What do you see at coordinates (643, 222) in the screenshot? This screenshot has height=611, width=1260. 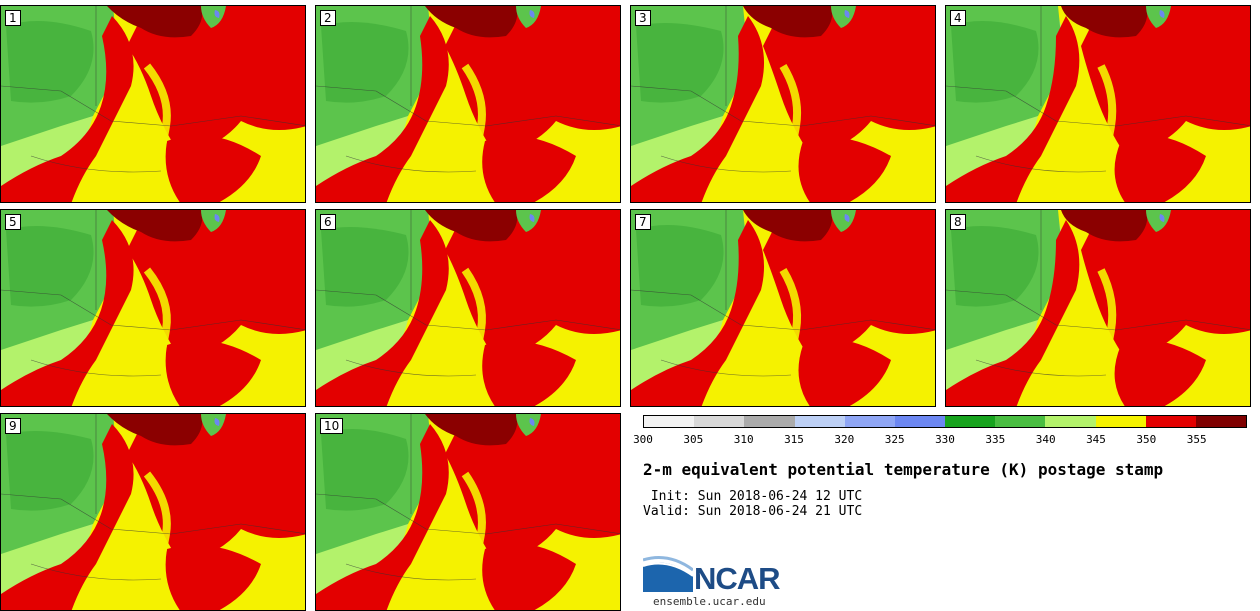 I see `panel-number-label: 7` at bounding box center [643, 222].